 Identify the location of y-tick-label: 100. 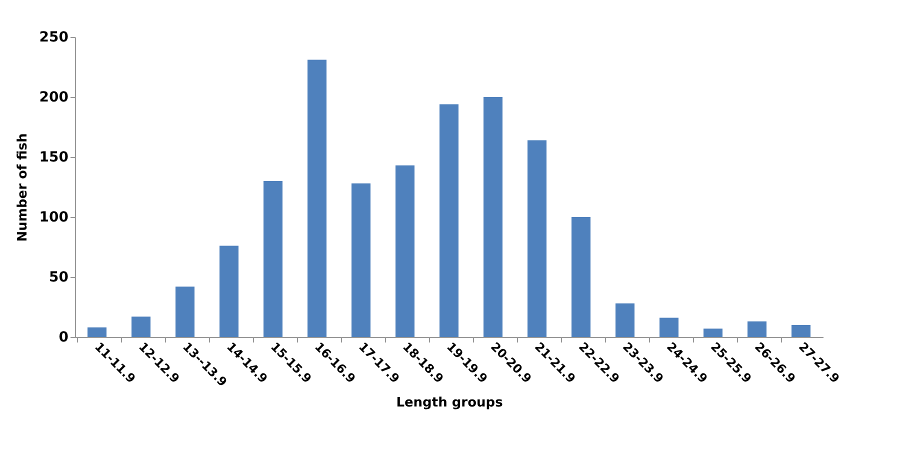
(54, 218).